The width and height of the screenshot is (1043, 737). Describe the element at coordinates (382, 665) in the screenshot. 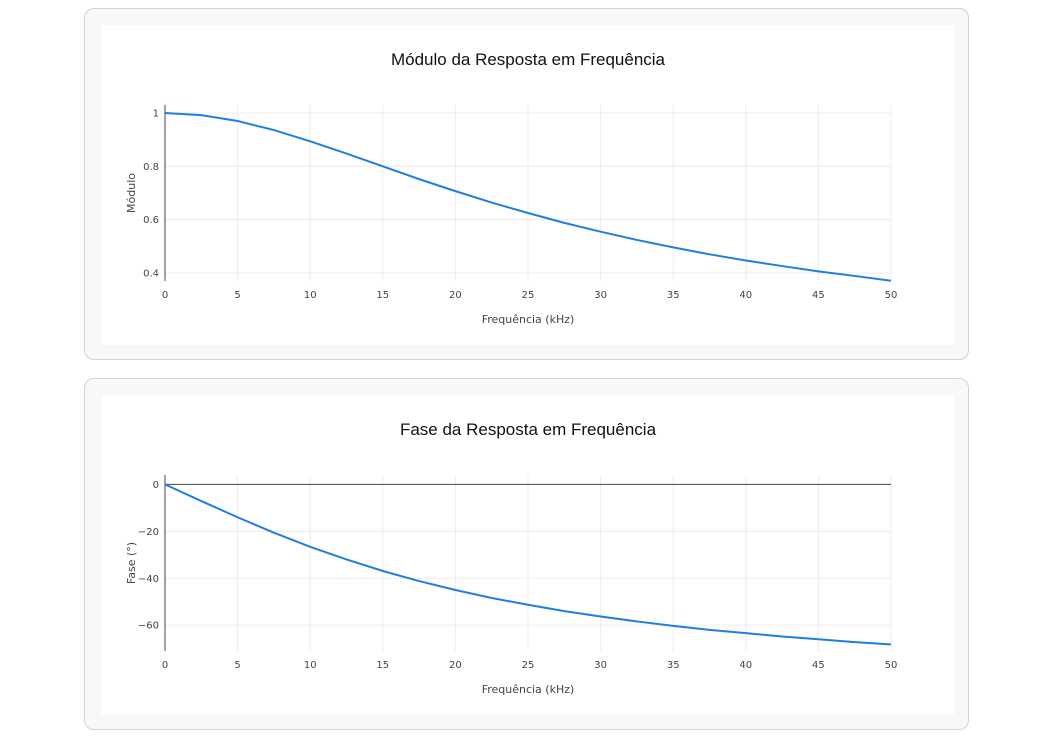

I see `phase-x-tick-label: 15` at that location.